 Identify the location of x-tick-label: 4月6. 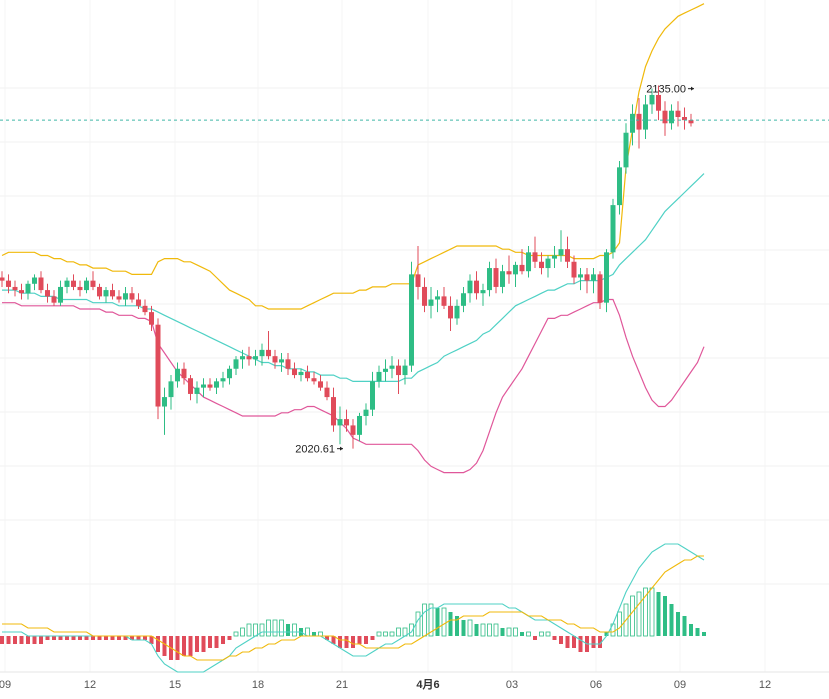
(427, 684).